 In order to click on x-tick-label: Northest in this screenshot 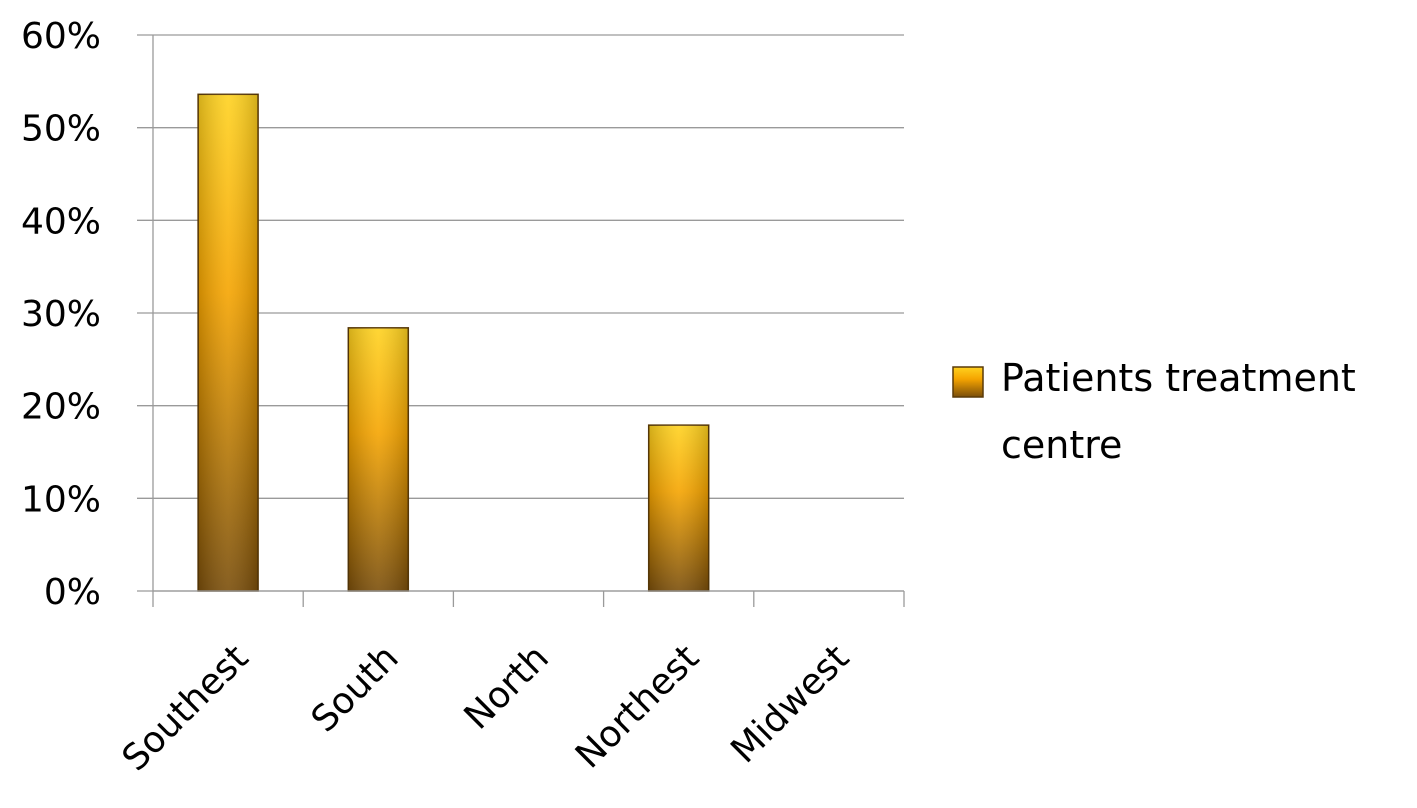, I will do `click(637, 706)`.